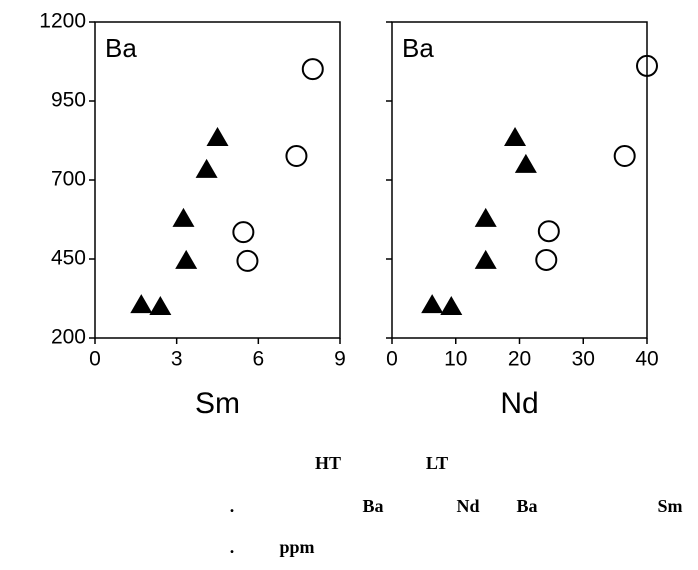 The image size is (698, 570). Describe the element at coordinates (258, 359) in the screenshot. I see `x-tick-label: 6` at that location.